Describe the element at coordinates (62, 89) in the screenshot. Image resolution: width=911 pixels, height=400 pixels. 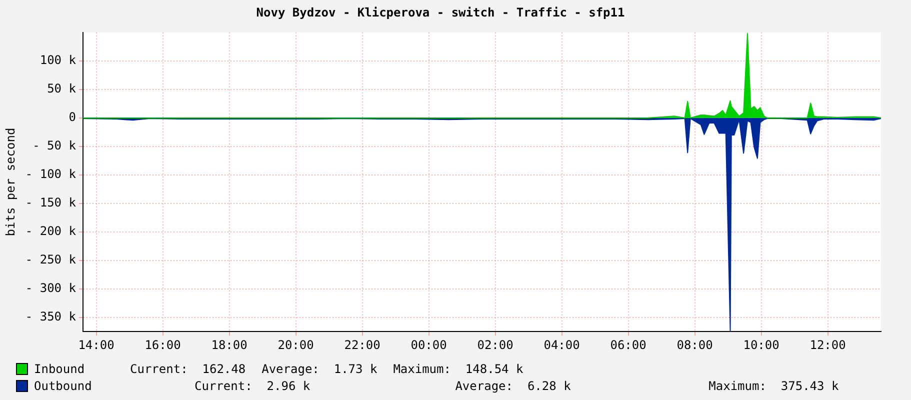
I see `y-tick-label: 50 k` at that location.